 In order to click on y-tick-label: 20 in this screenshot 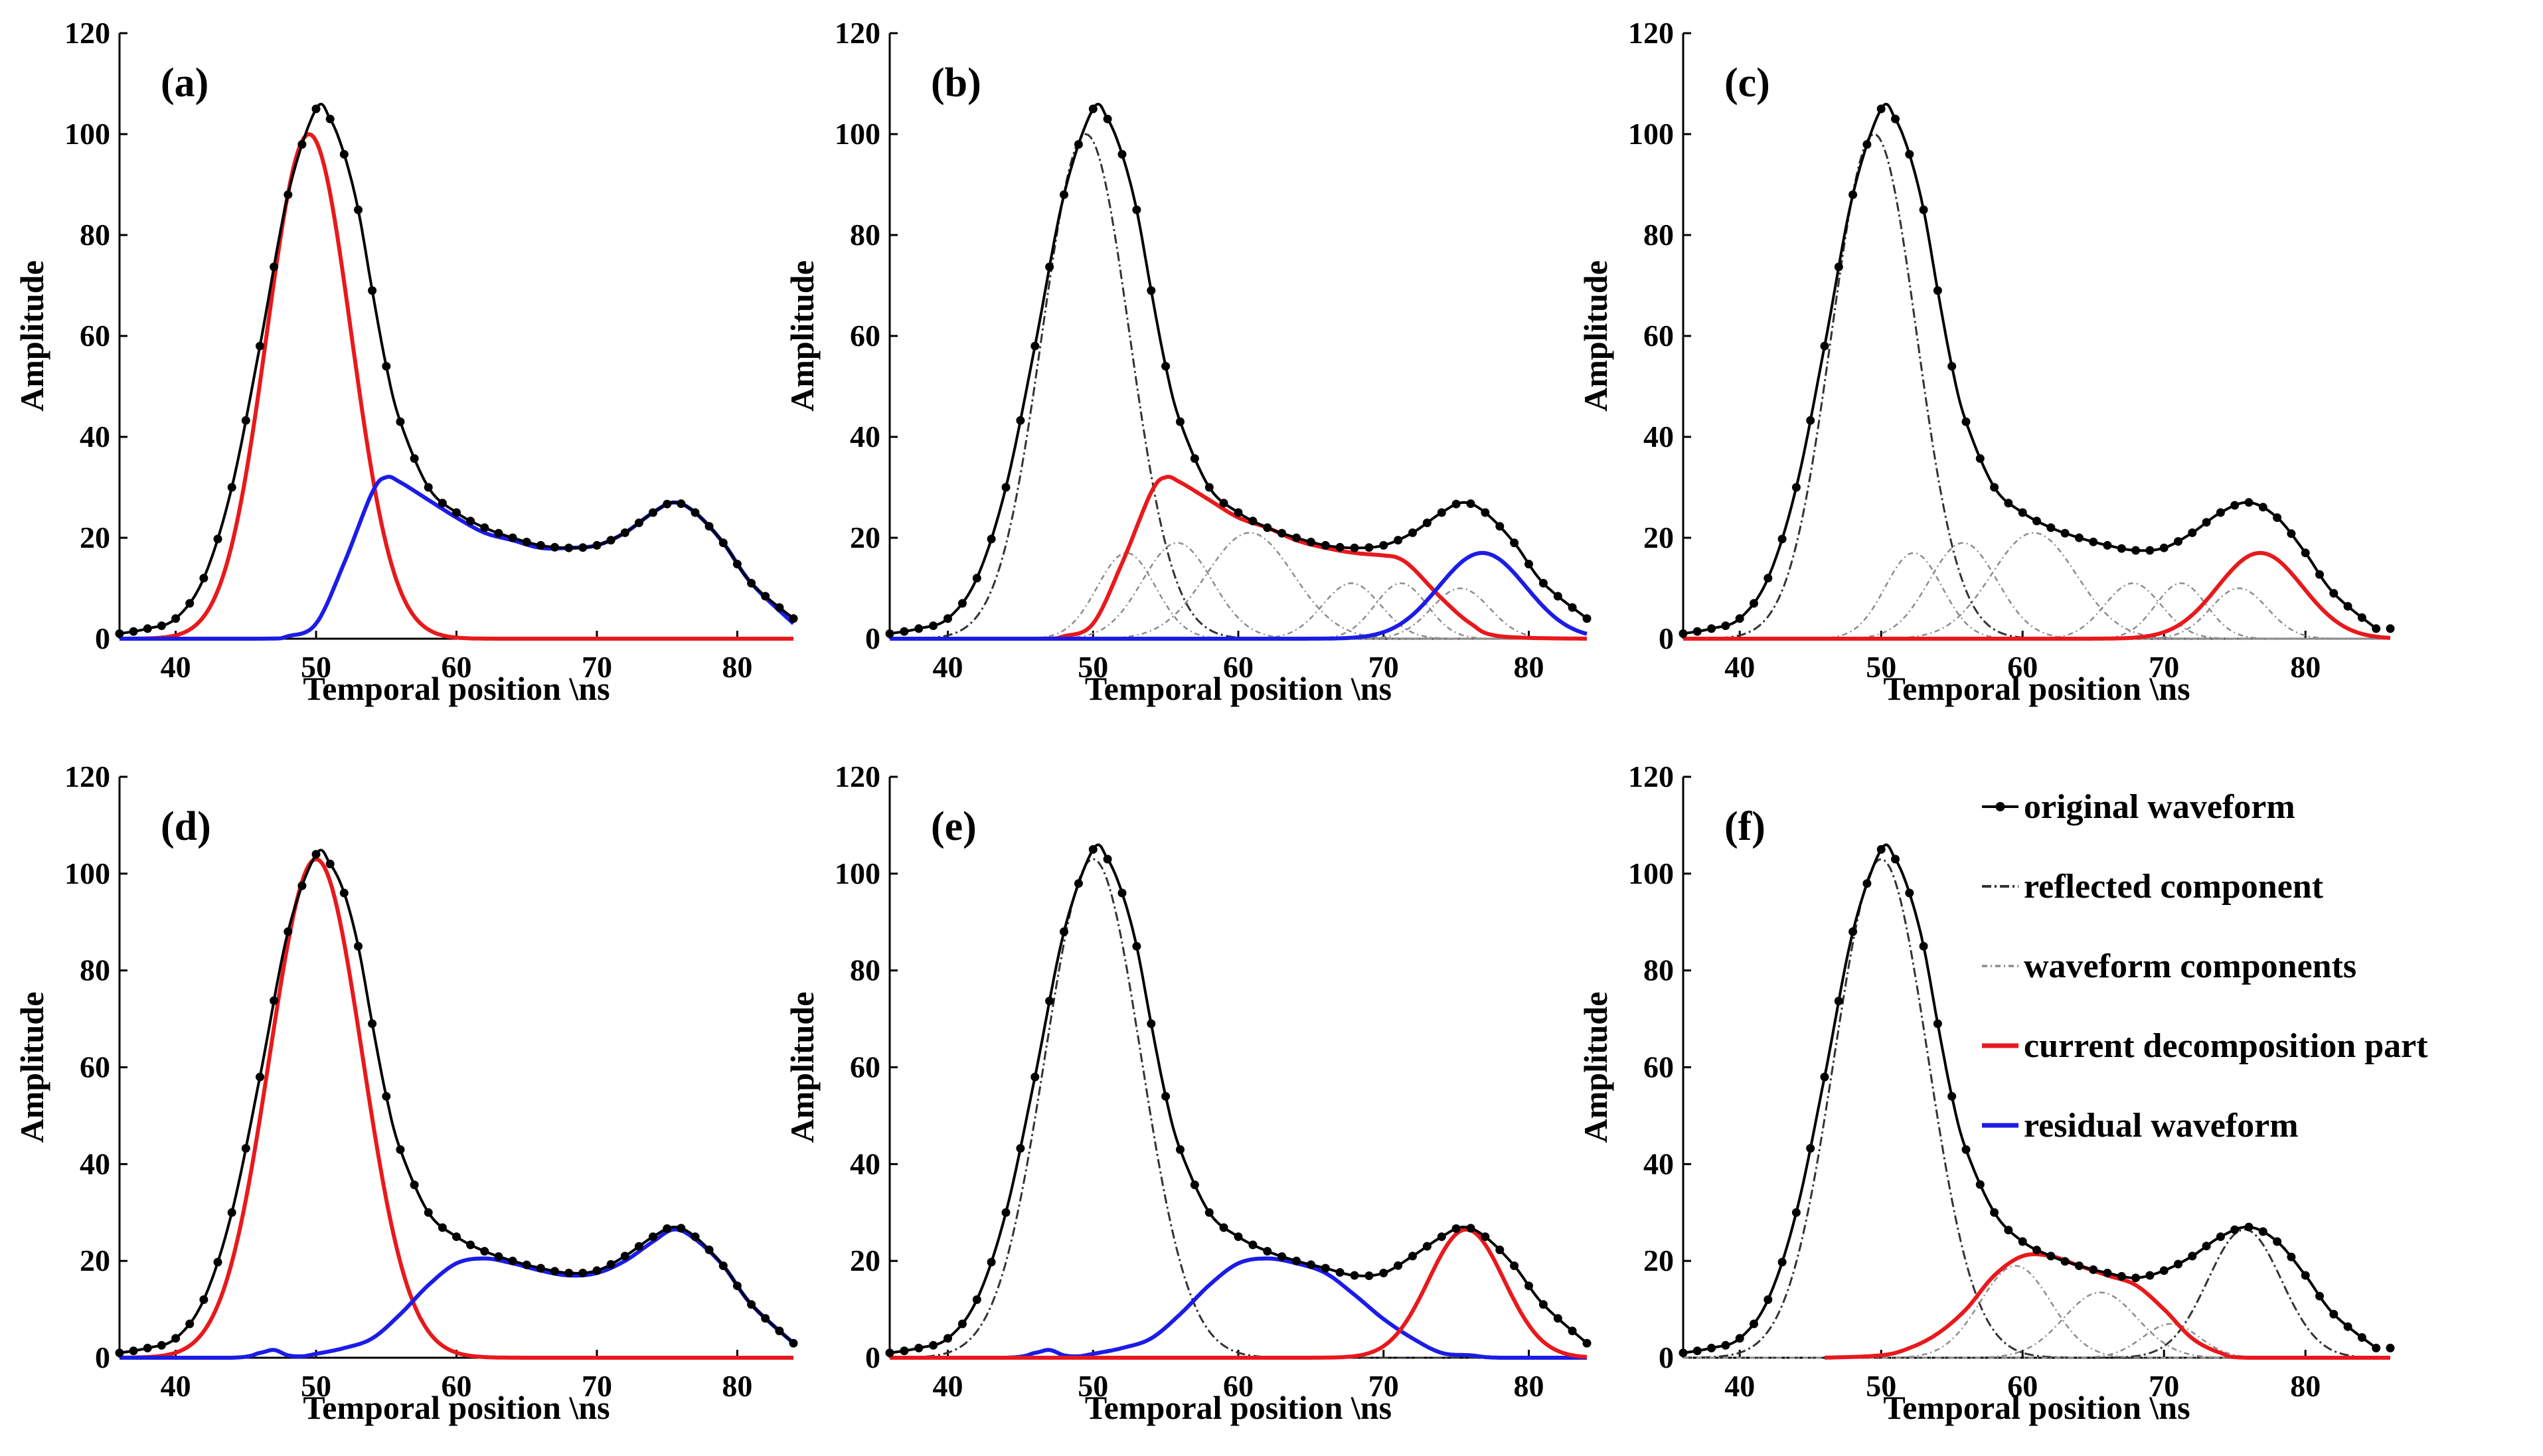, I will do `click(1659, 537)`.